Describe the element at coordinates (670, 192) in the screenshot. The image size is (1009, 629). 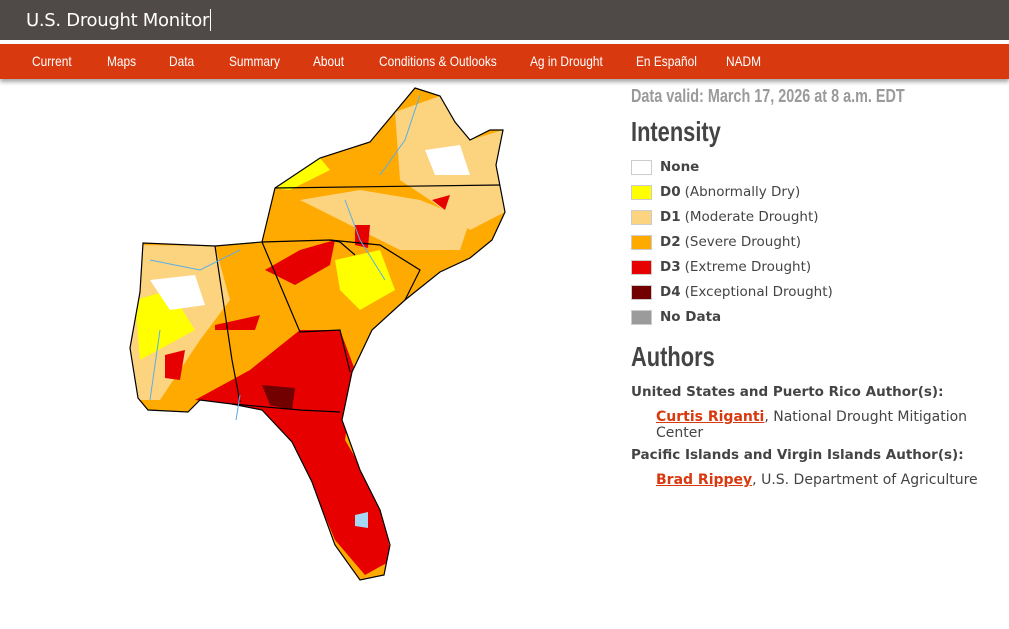
I see `legend-code: D0` at that location.